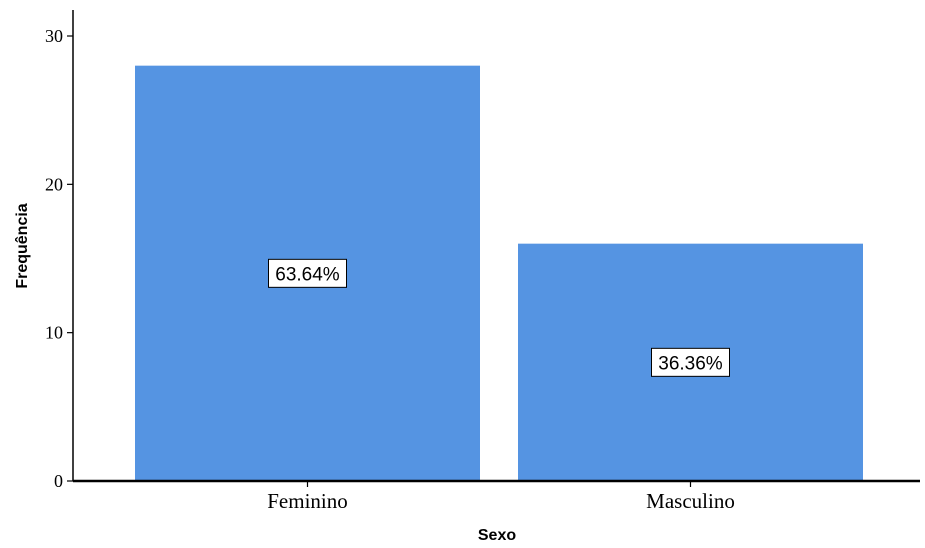 This screenshot has width=925, height=548. Describe the element at coordinates (54, 184) in the screenshot. I see `y-tick-label: 20` at that location.